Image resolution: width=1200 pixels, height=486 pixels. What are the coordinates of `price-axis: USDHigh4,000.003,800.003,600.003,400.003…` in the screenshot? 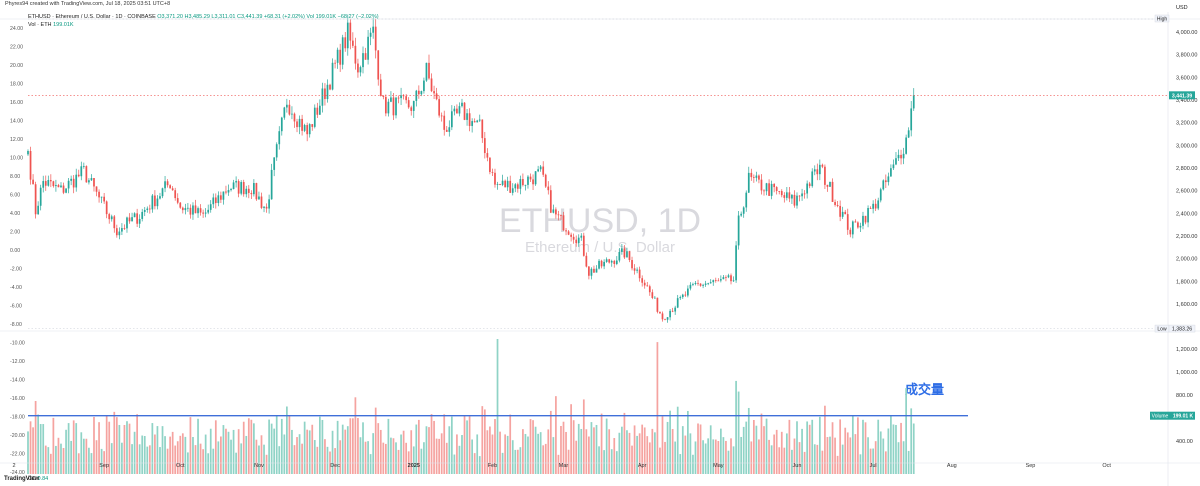 It's located at (1173, 225).